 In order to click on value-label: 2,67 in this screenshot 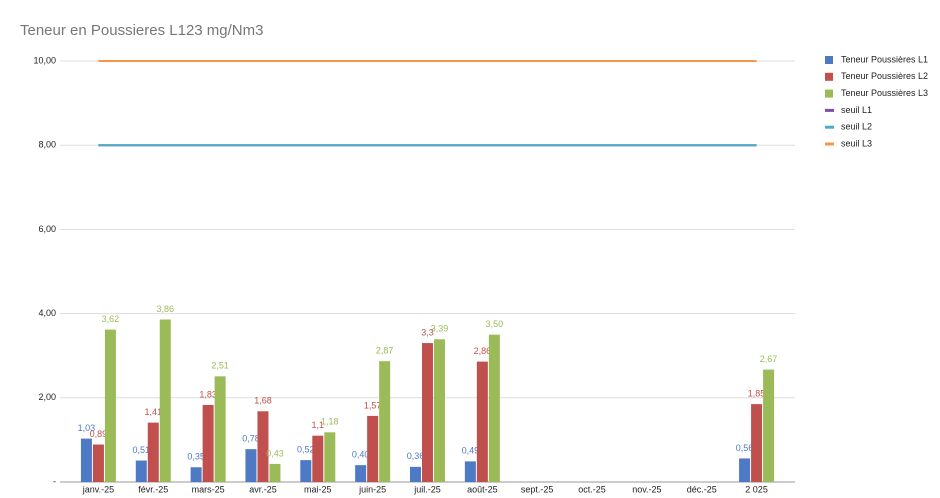, I will do `click(769, 359)`.